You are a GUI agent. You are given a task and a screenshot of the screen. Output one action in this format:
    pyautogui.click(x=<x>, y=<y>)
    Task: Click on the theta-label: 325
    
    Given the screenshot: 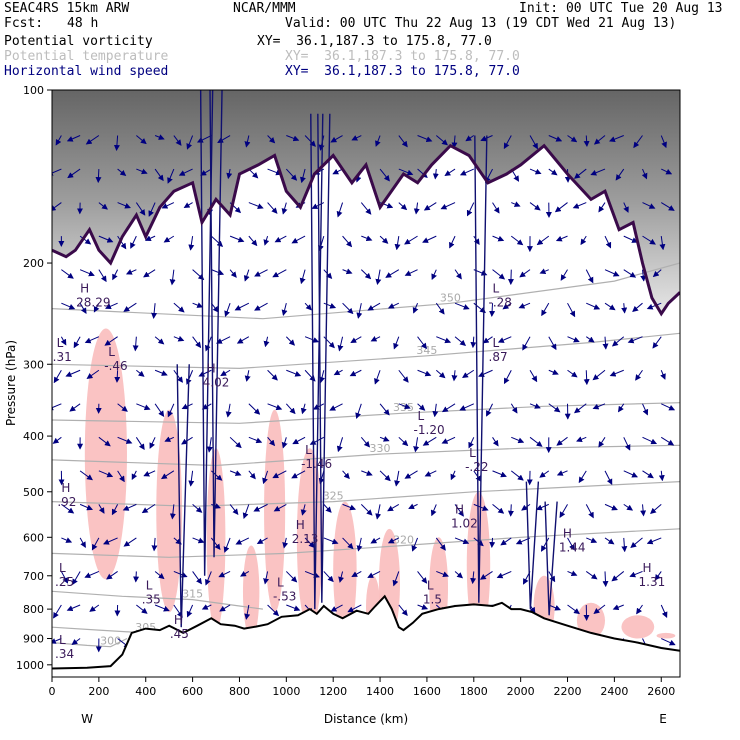 What is the action you would take?
    pyautogui.click(x=333, y=496)
    